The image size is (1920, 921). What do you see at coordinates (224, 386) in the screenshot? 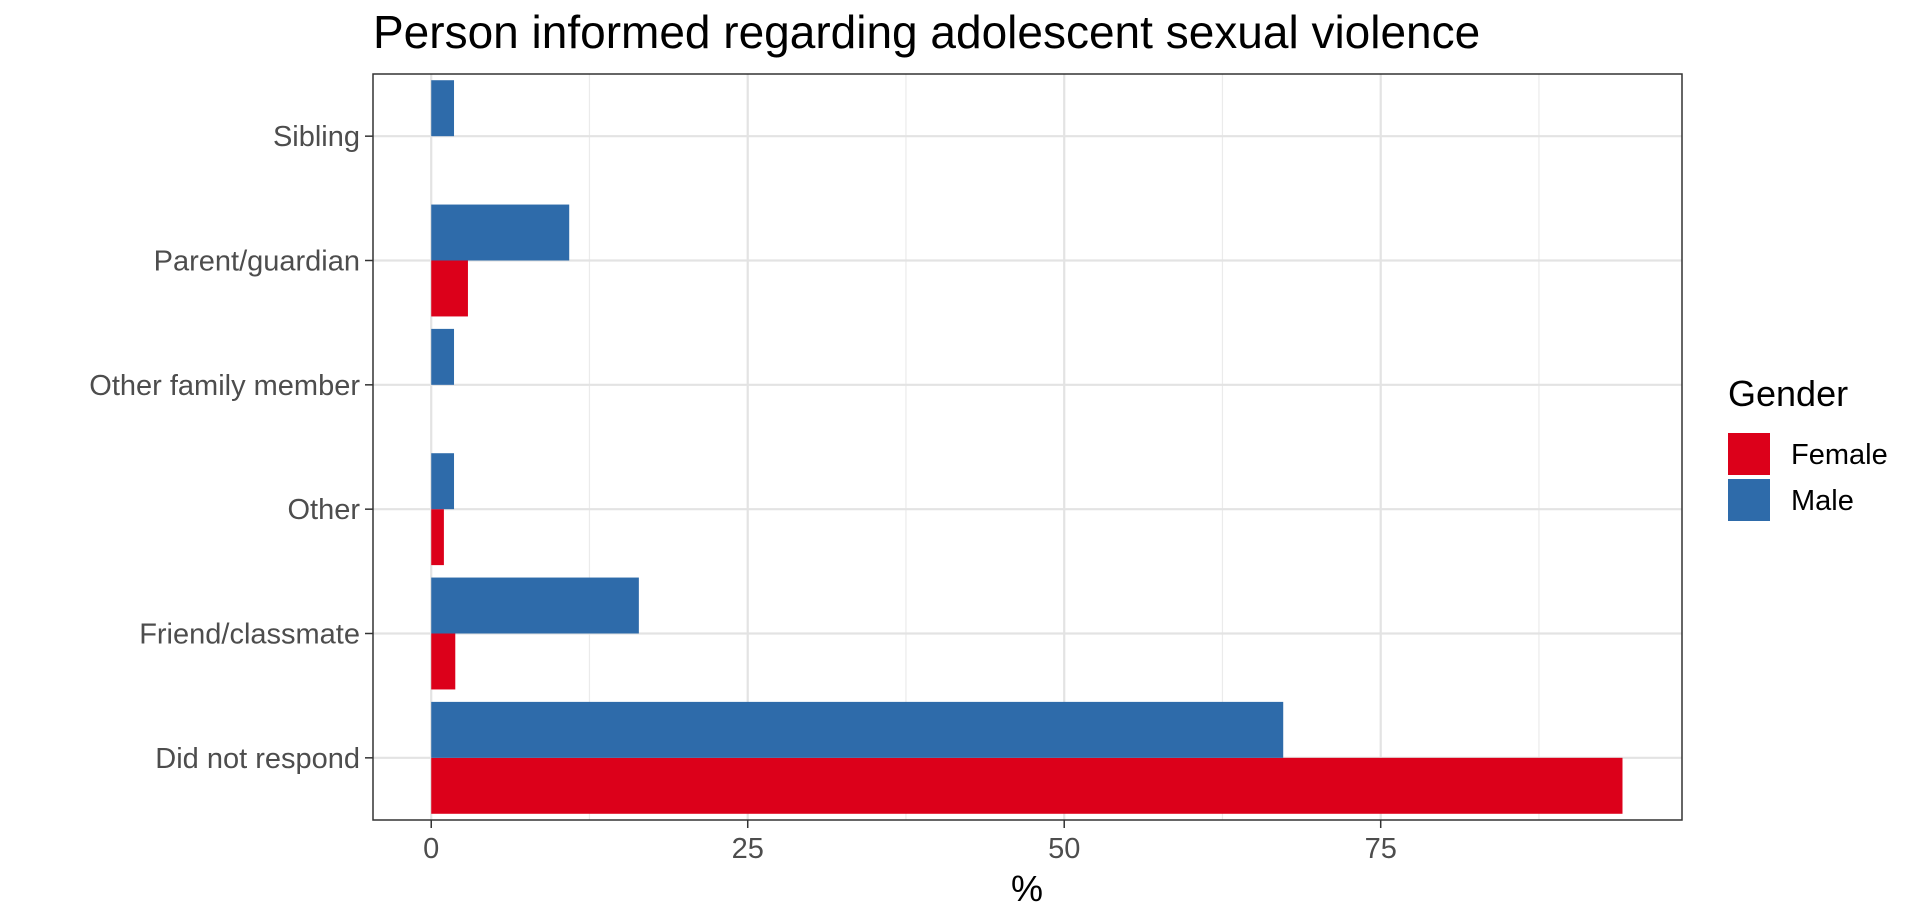
I see `y-tick-label: Other family member` at bounding box center [224, 386].